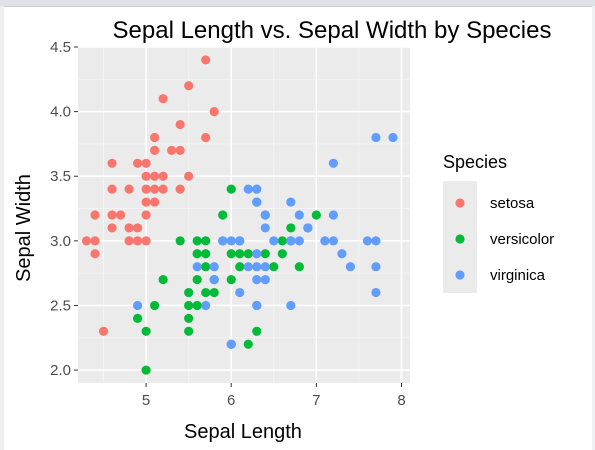 Image resolution: width=595 pixels, height=450 pixels. Describe the element at coordinates (146, 400) in the screenshot. I see `x-tick-label: 5` at that location.